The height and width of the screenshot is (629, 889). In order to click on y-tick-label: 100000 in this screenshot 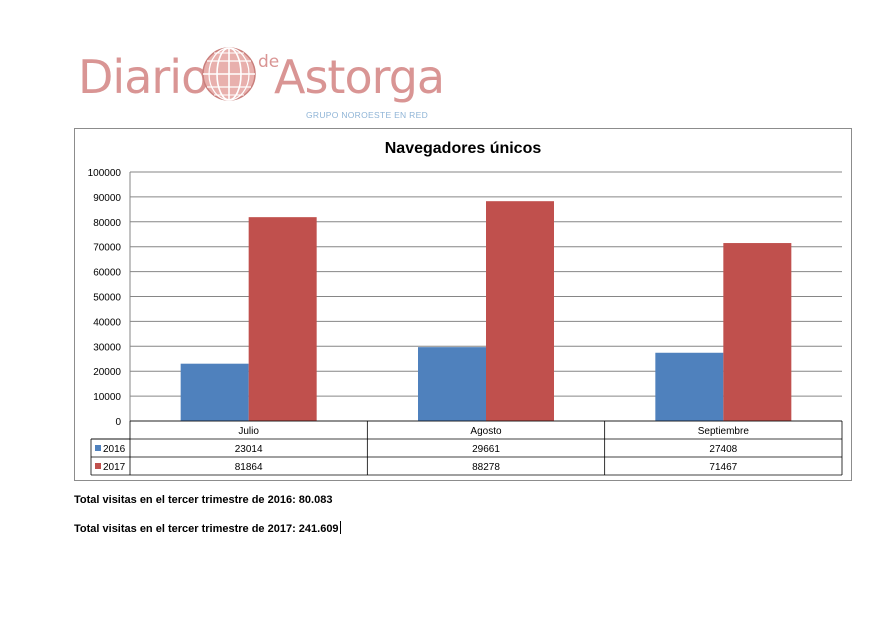, I will do `click(105, 173)`.